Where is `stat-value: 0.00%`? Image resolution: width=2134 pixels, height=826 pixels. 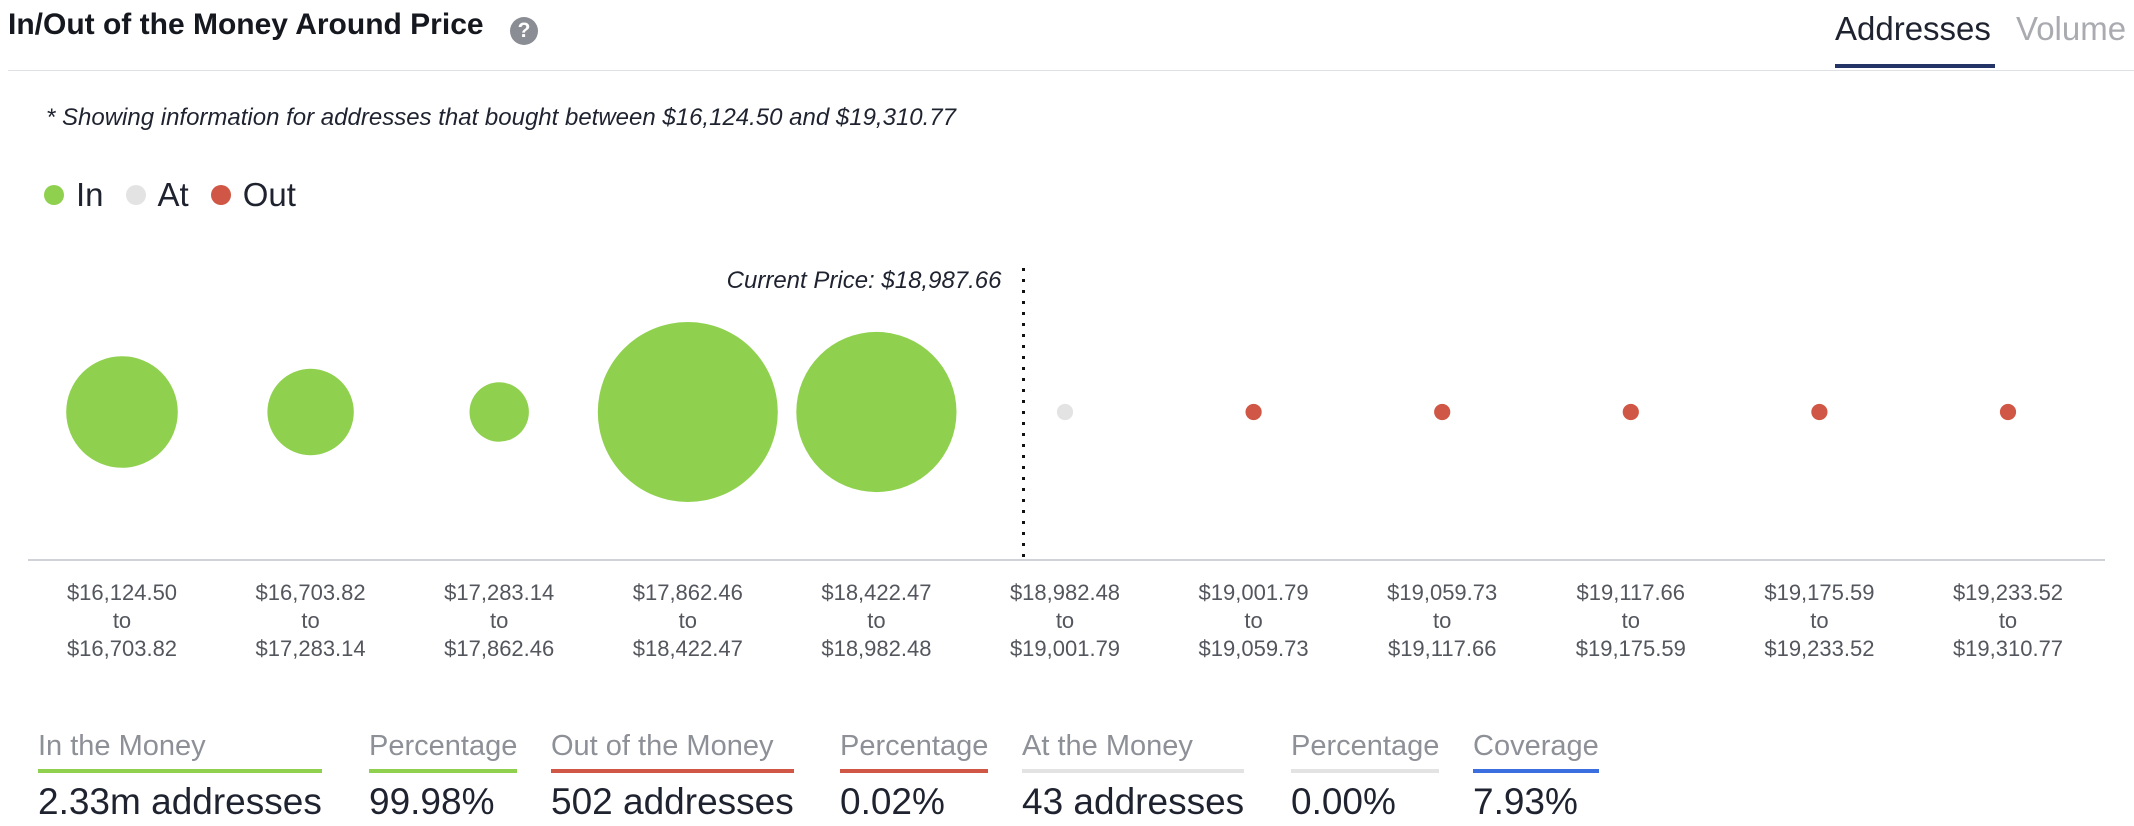 stat-value: 0.00% is located at coordinates (1343, 801).